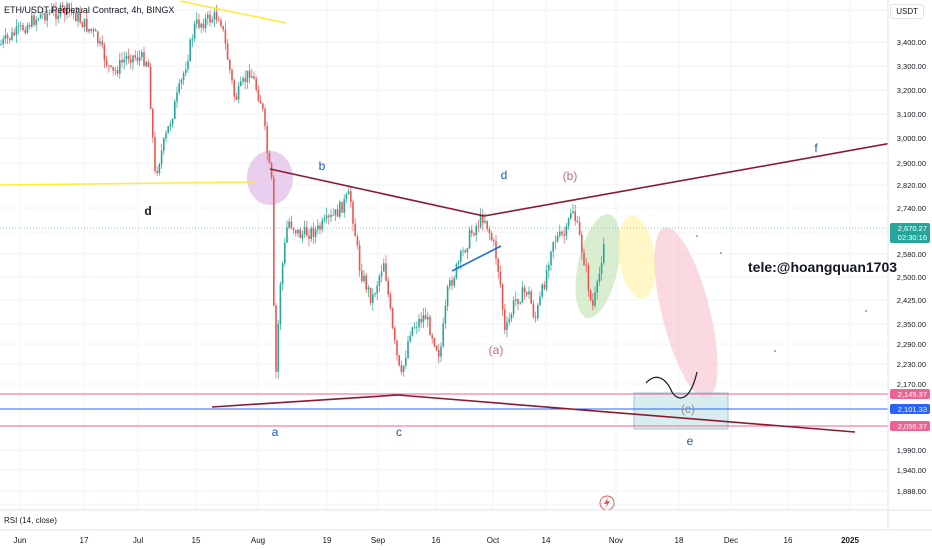  I want to click on price-badge-value: 2,145.37, so click(912, 394).